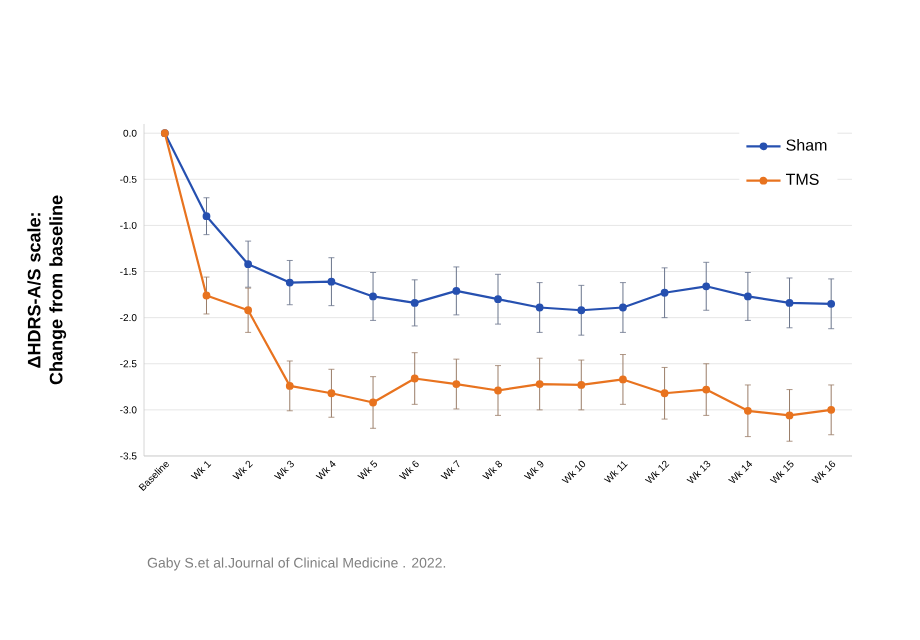 The width and height of the screenshot is (920, 640). Describe the element at coordinates (47, 290) in the screenshot. I see `y-axis-title: ΔHDRS-A/S scale: Change from baseline` at that location.